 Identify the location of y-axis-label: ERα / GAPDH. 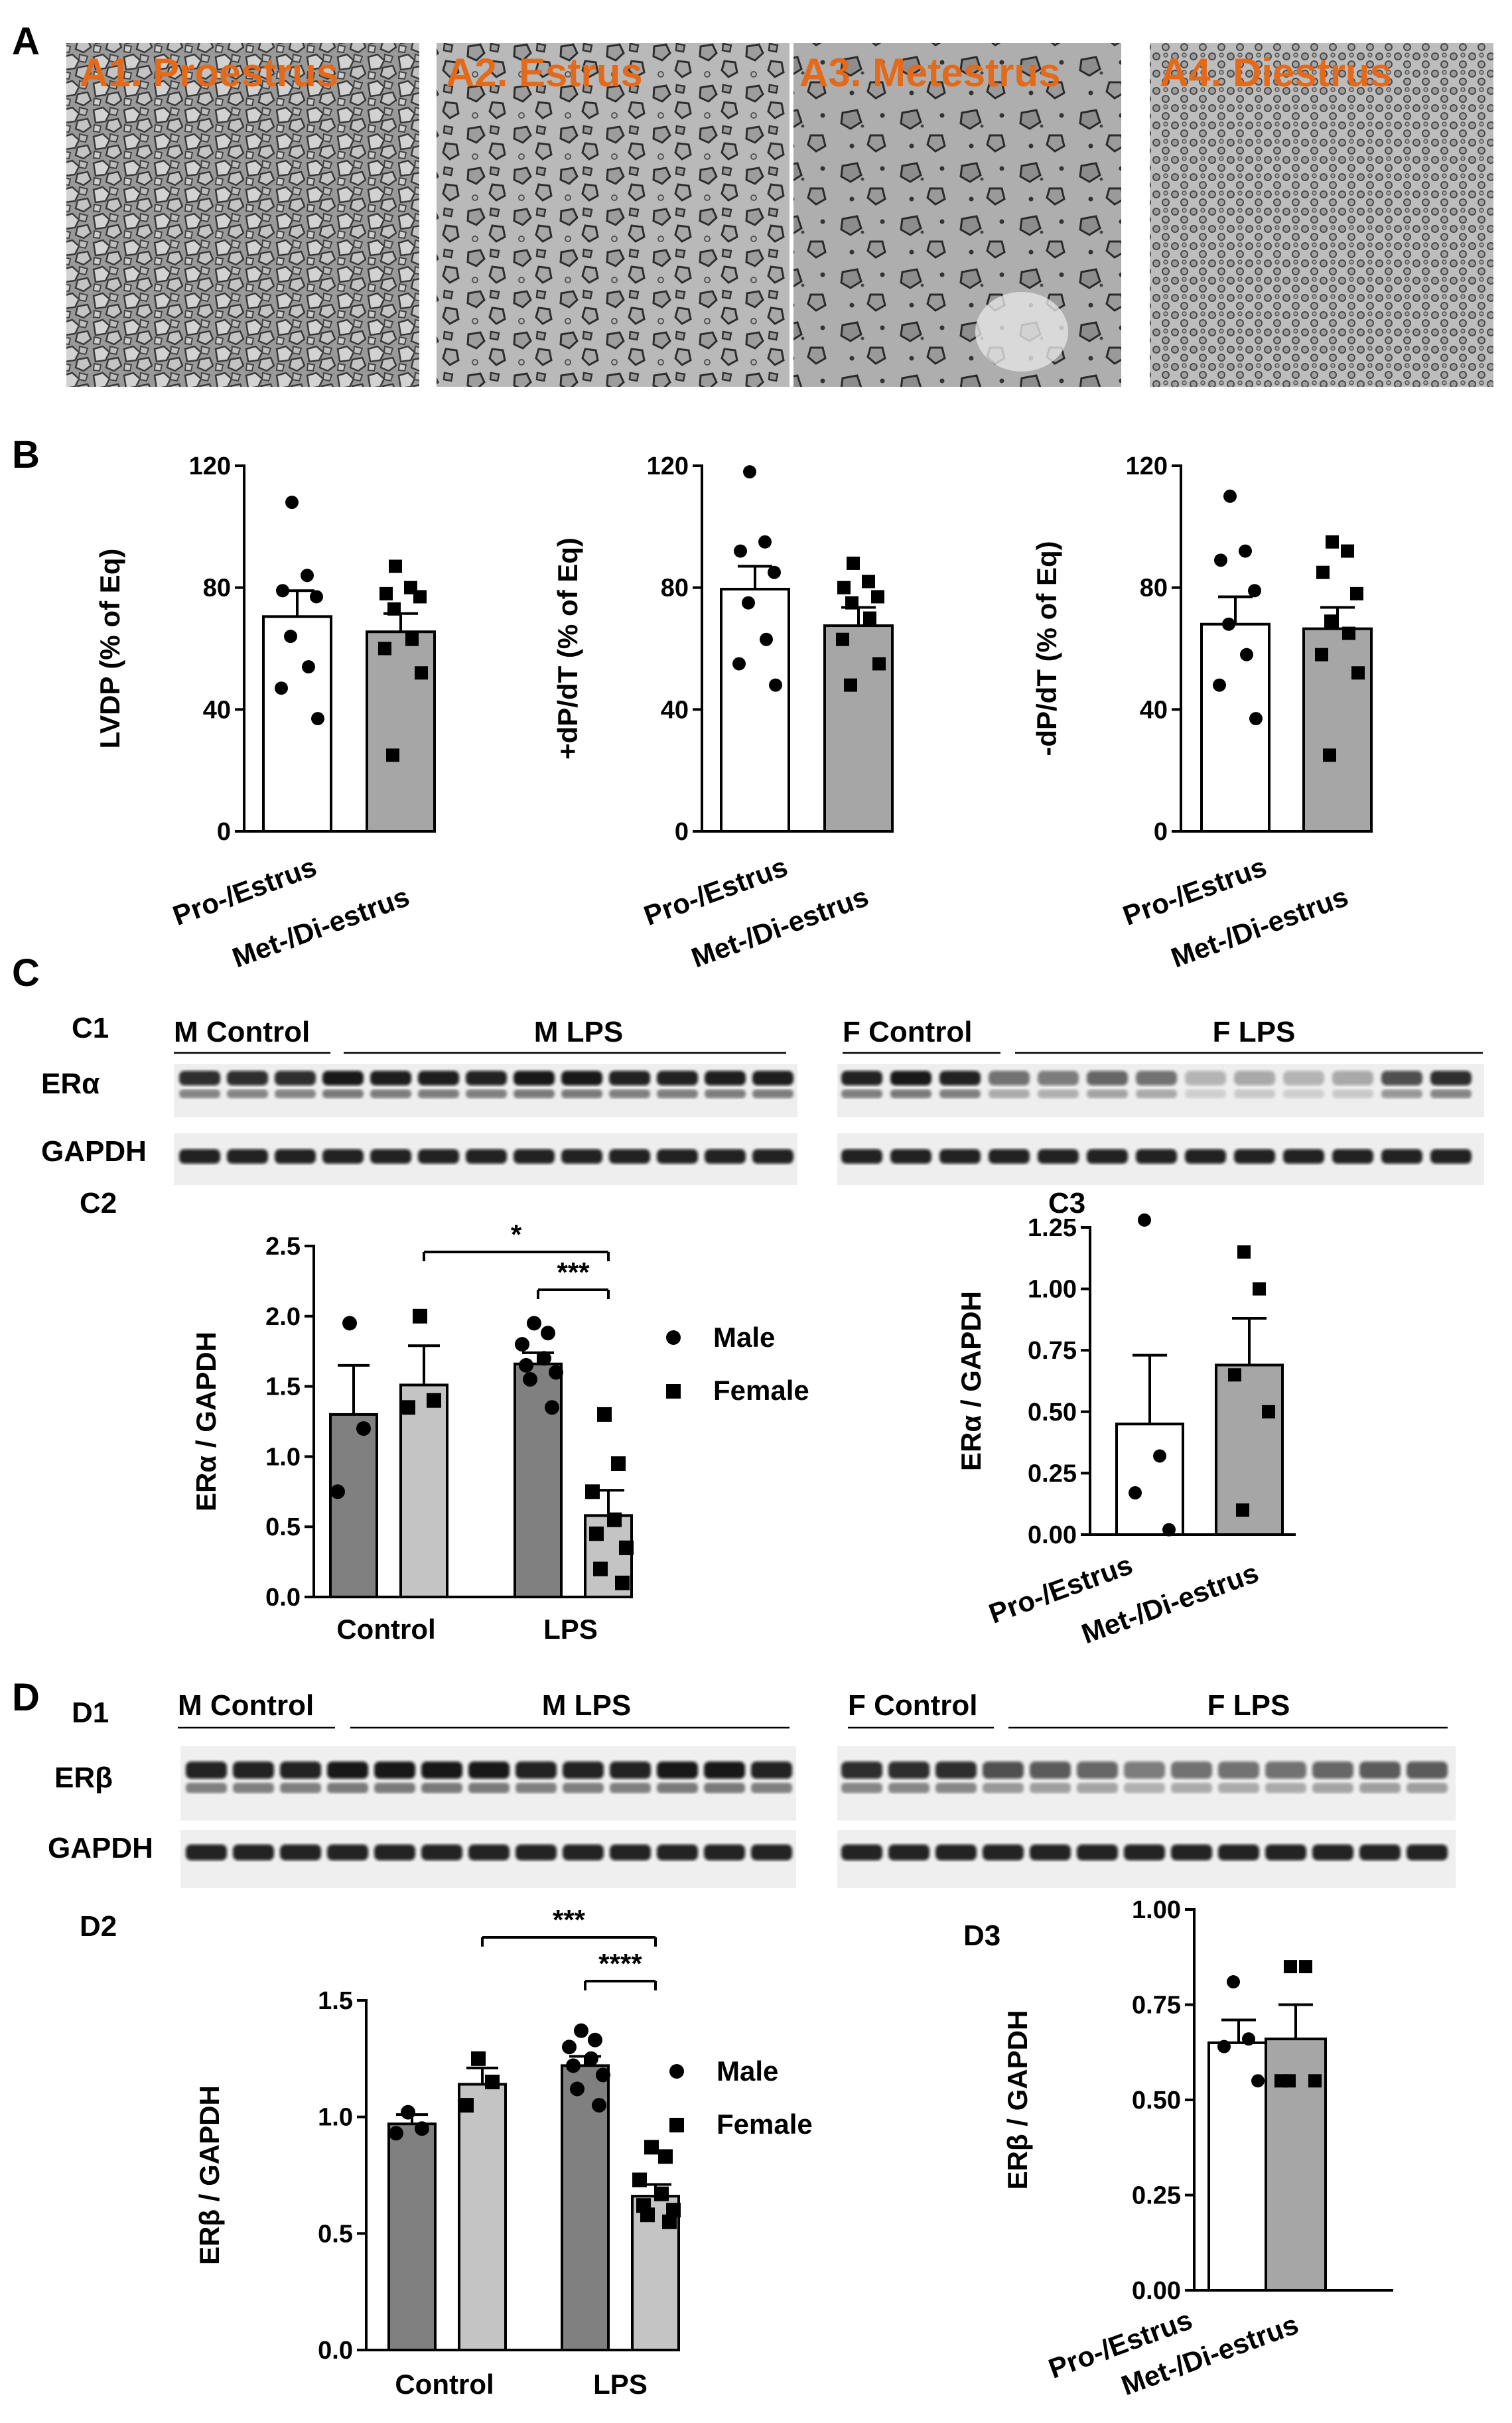
(206, 1421).